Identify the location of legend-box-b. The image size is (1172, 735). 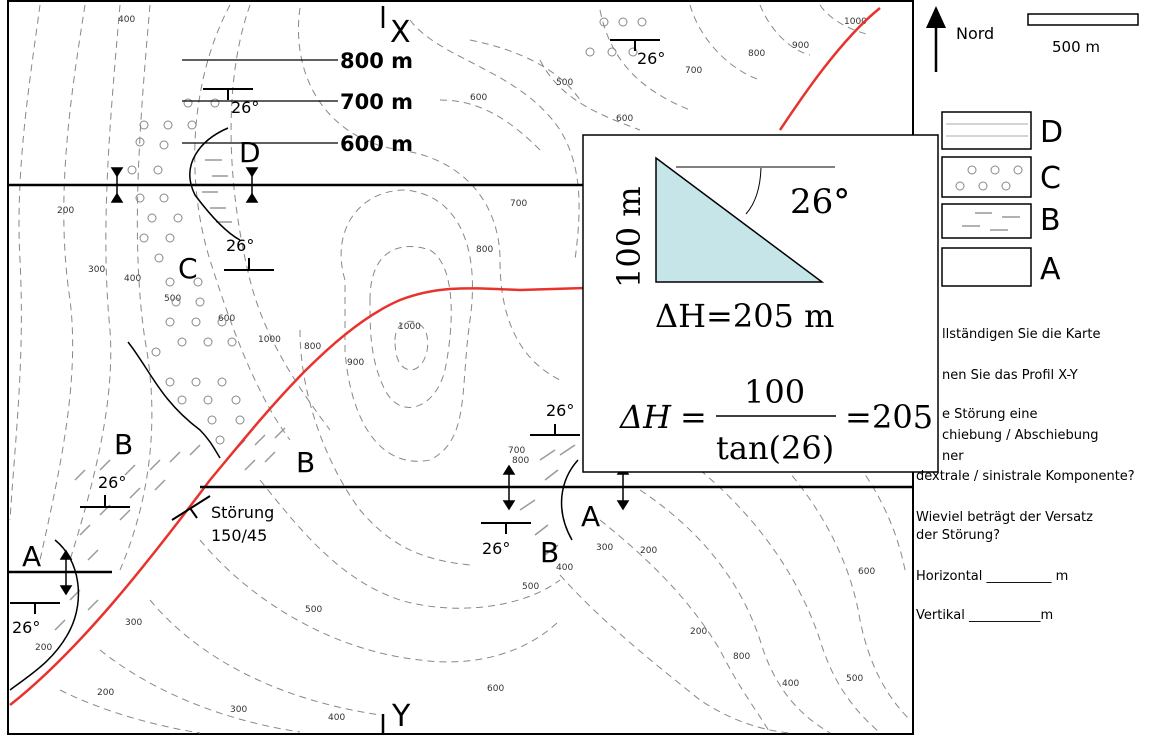
(986, 221).